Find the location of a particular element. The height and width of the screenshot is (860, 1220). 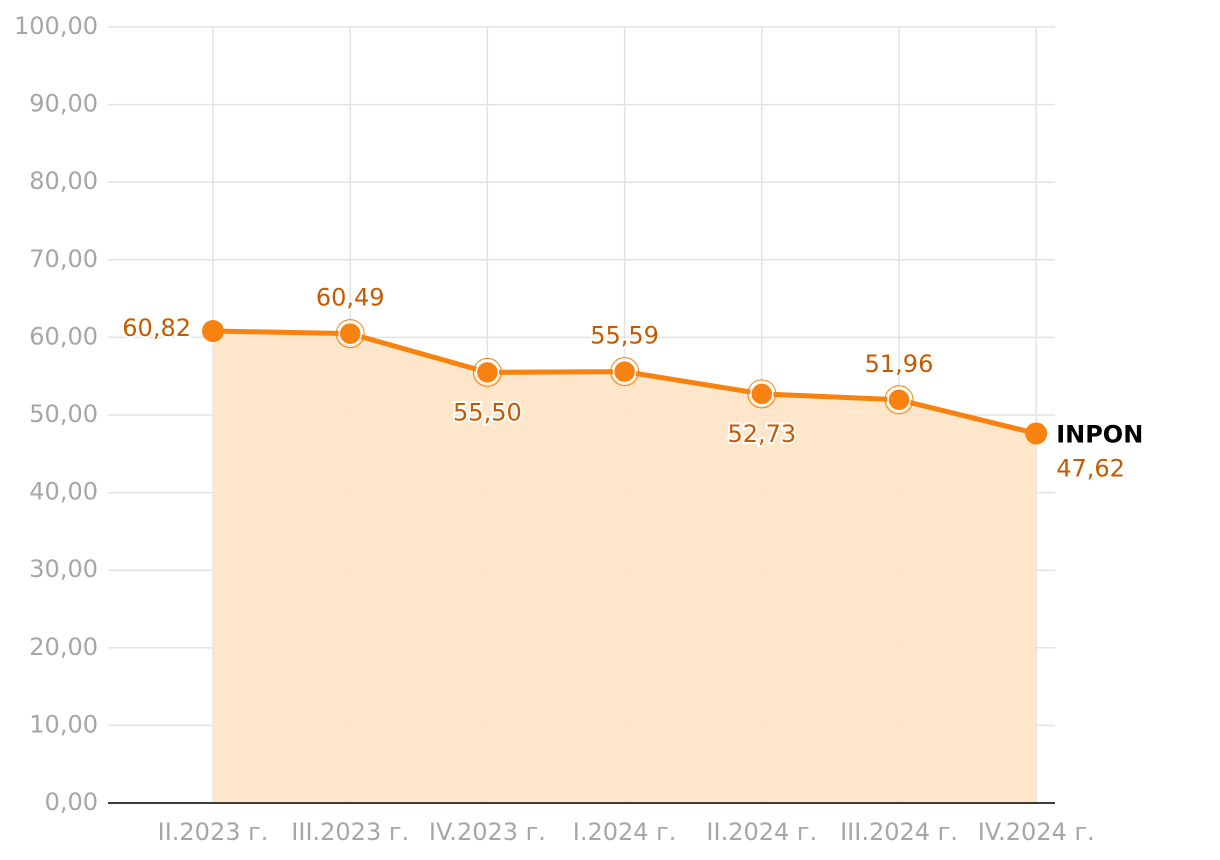

value-label: 60,49 is located at coordinates (350, 298).